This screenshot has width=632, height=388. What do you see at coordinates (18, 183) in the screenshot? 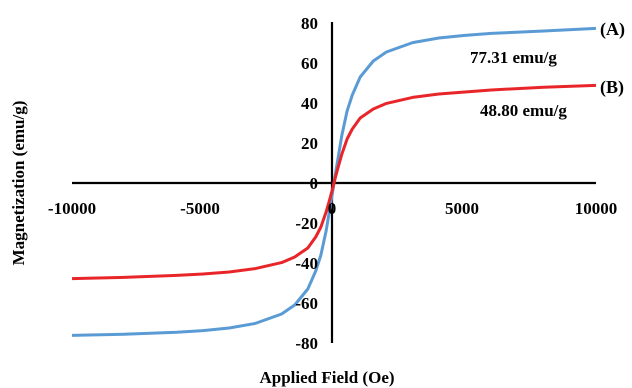
I see `y-axis-title: Magnetization (emu/g)` at bounding box center [18, 183].